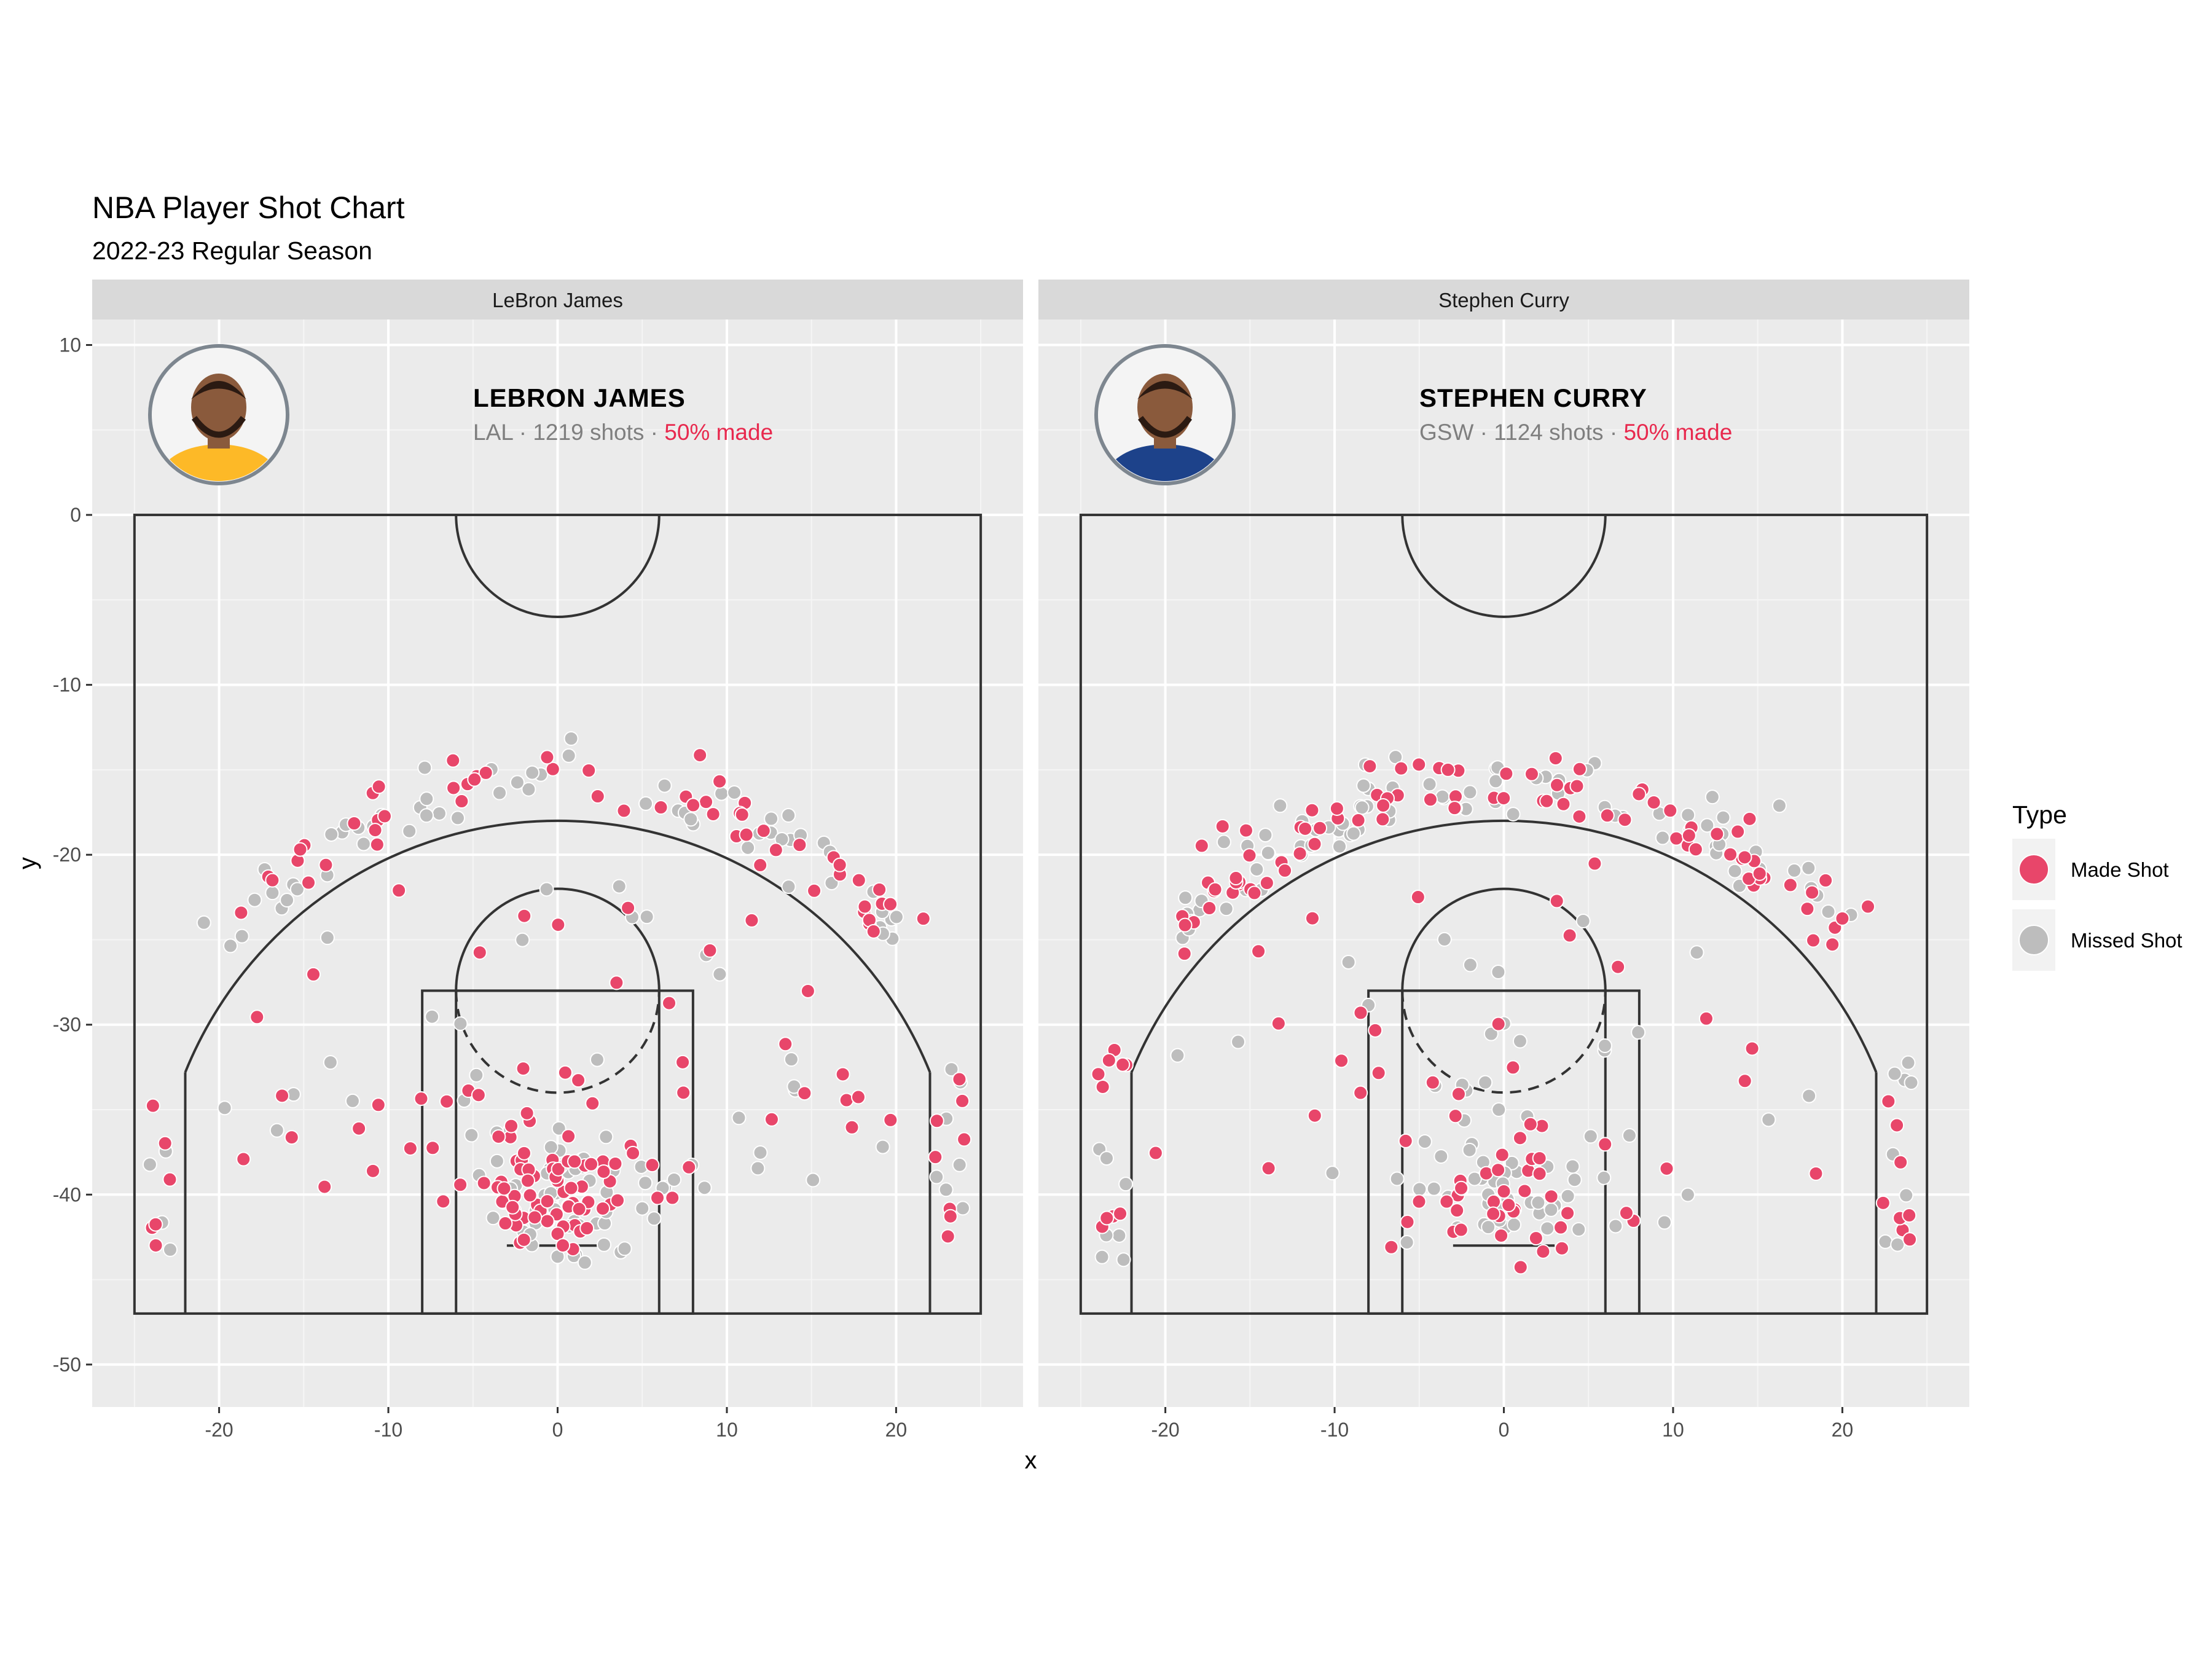 Image resolution: width=2212 pixels, height=1662 pixels. I want to click on y-tick-label: 10, so click(70, 345).